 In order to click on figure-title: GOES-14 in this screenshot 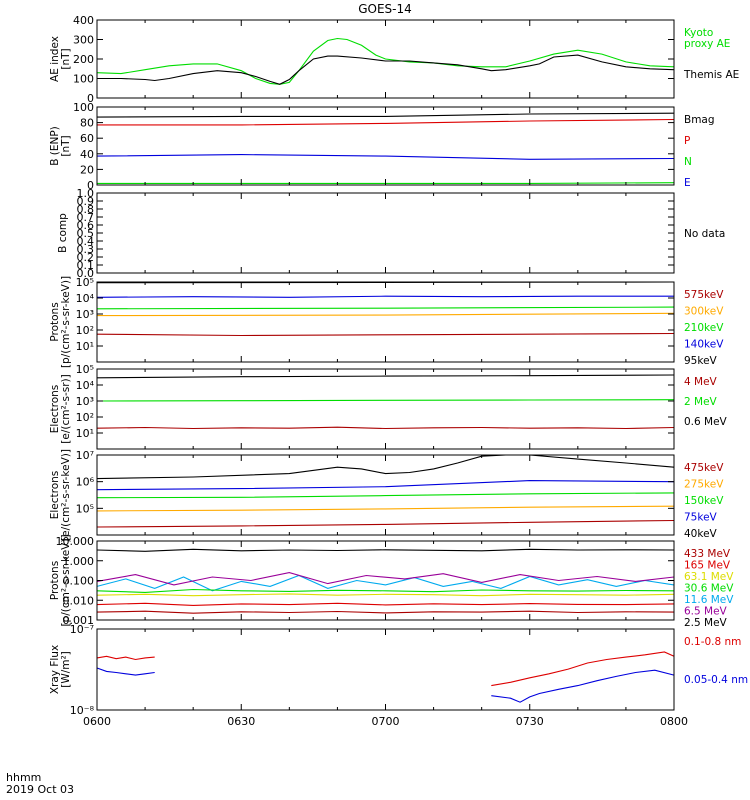, I will do `click(385, 9)`.